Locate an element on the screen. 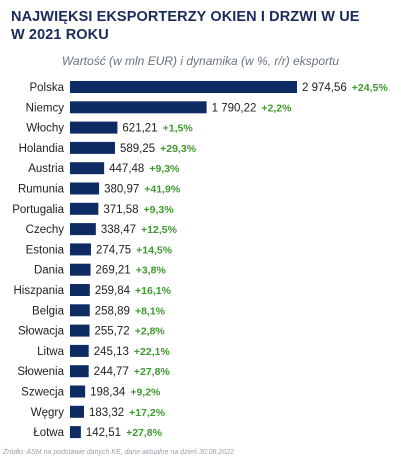 This screenshot has height=460, width=401. growth-label: +2,2% is located at coordinates (276, 108).